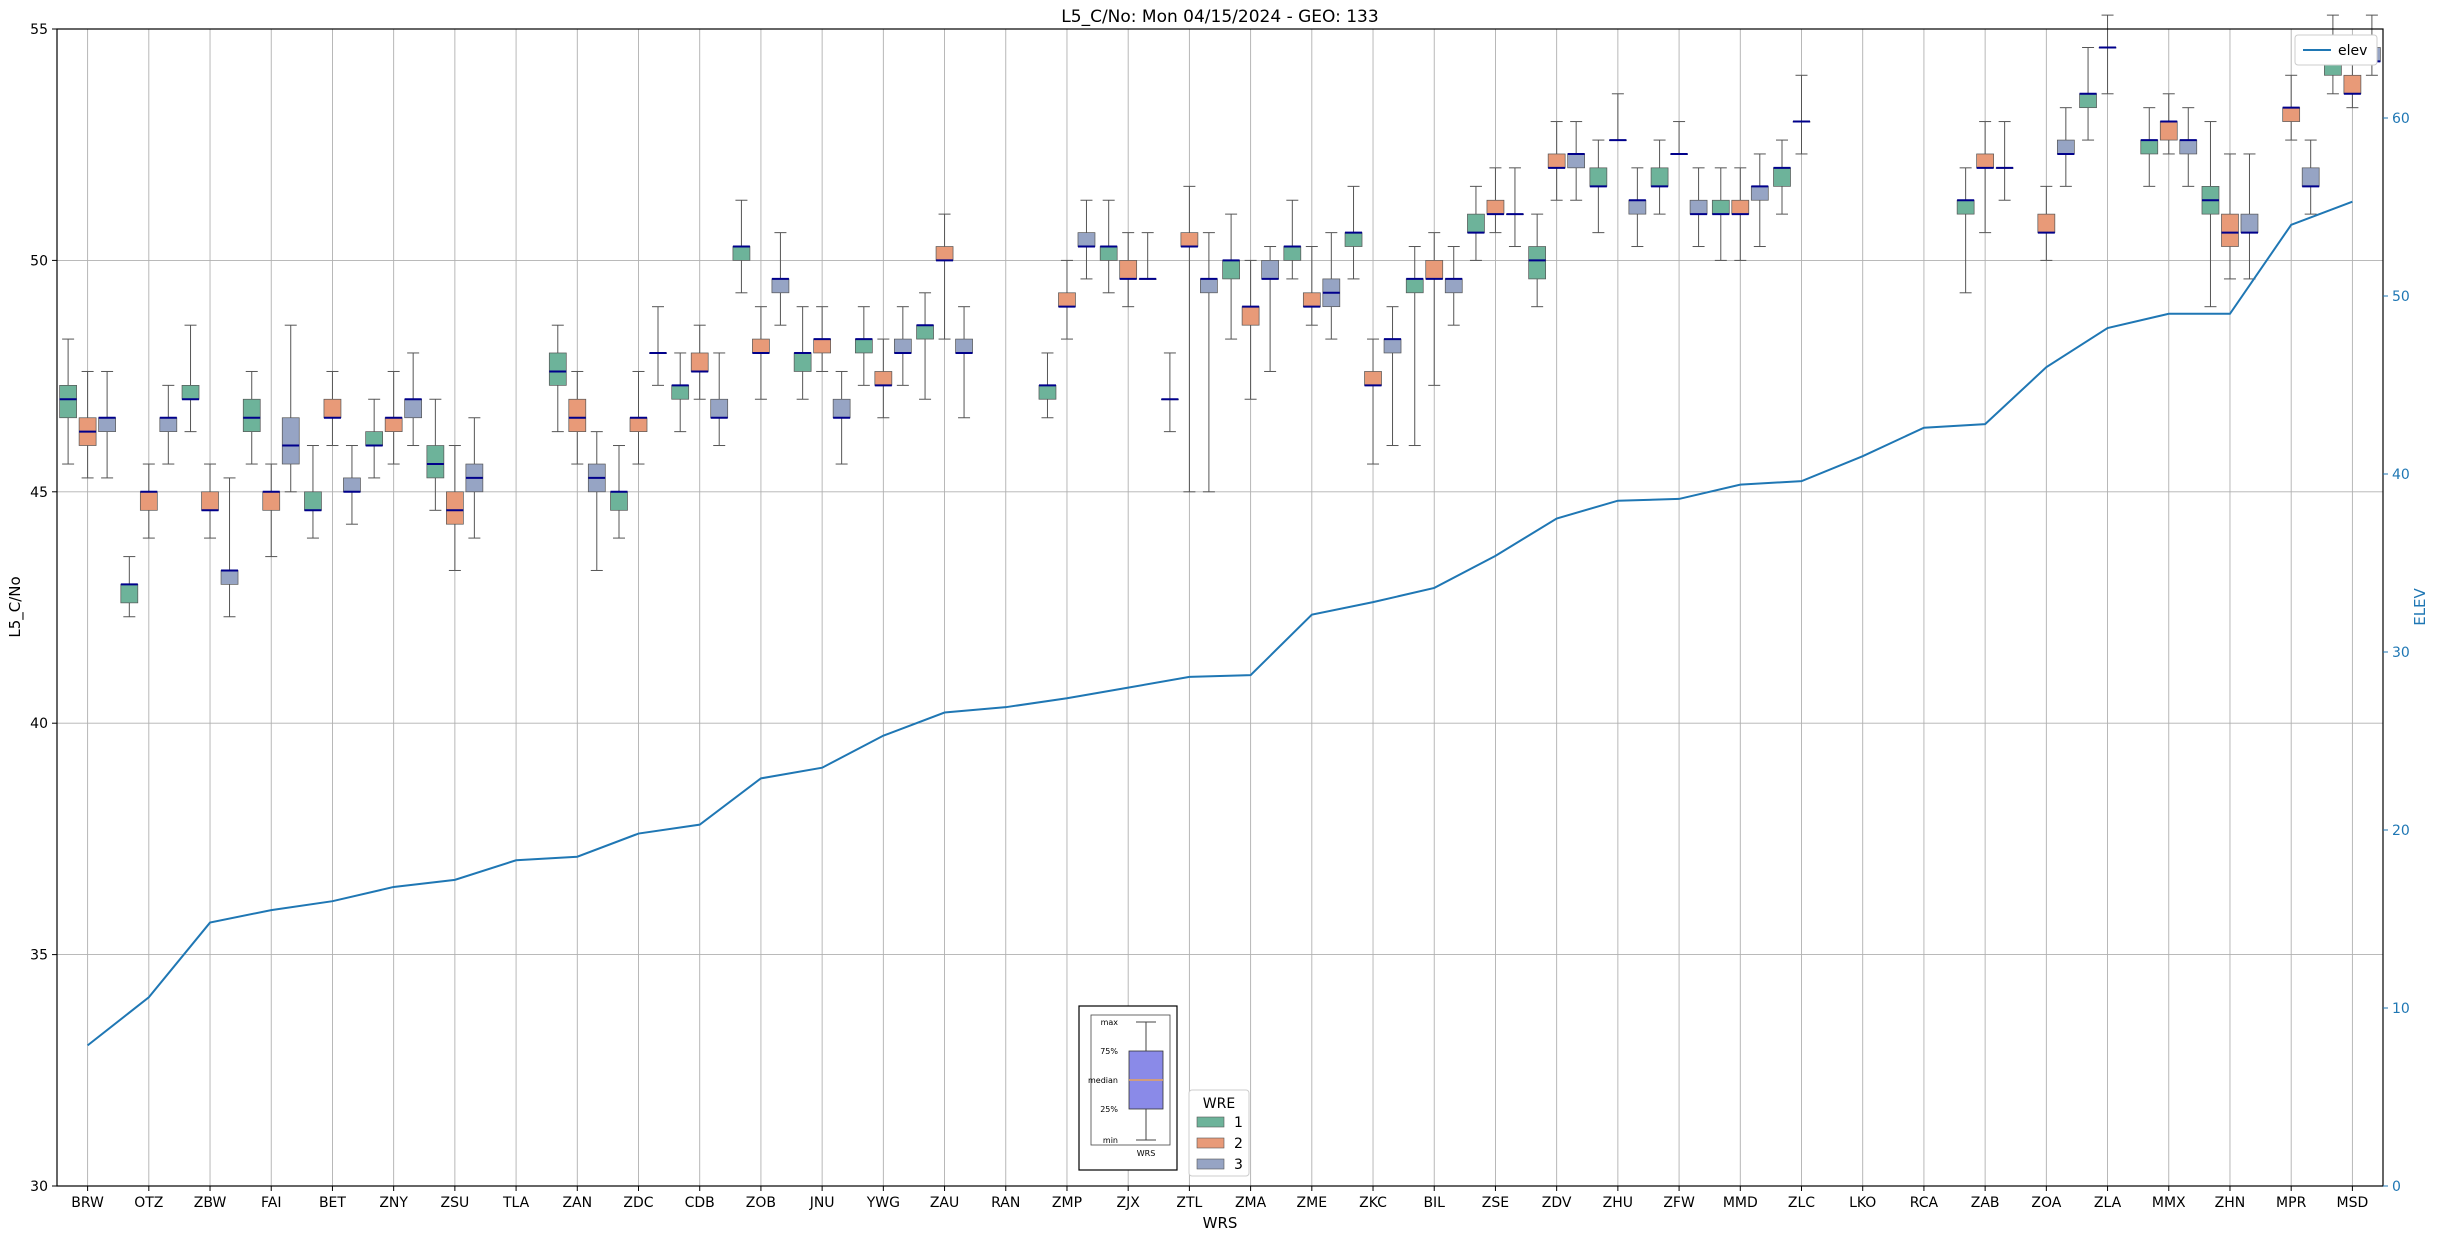 Image resolution: width=2439 pixels, height=1238 pixels. Describe the element at coordinates (2401, 831) in the screenshot. I see `y2-tick-label: 20` at that location.